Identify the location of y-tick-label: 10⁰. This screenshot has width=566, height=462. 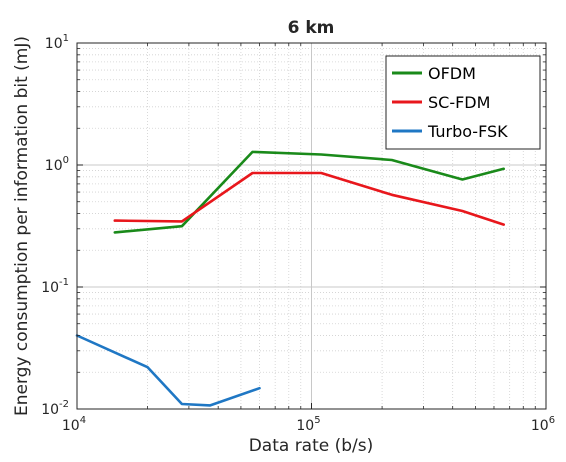
(57, 164).